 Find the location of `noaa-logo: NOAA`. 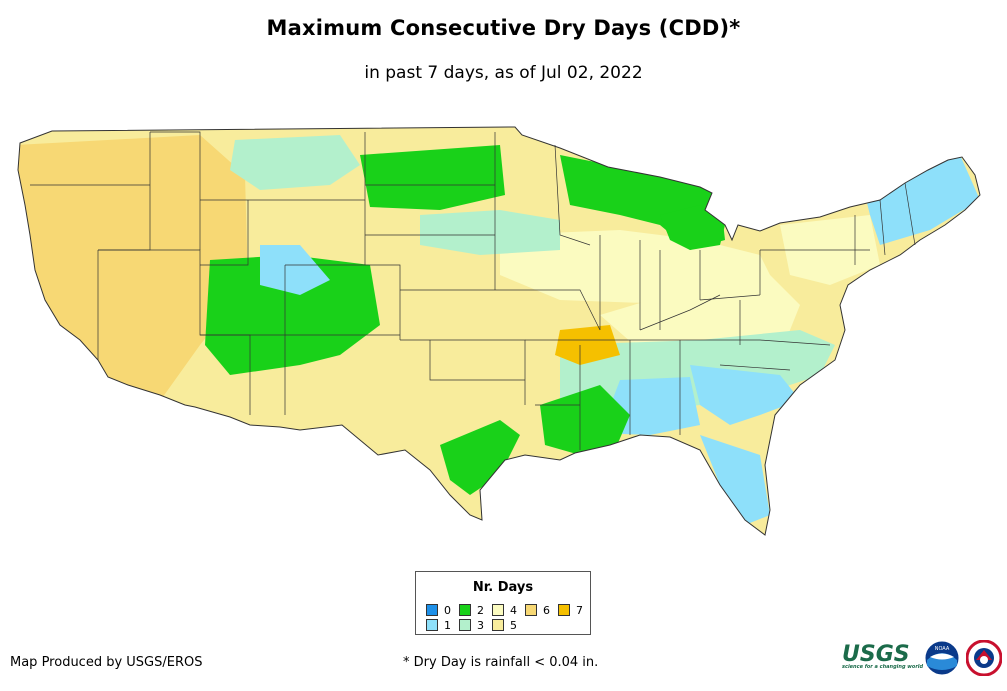

noaa-logo: NOAA is located at coordinates (942, 658).